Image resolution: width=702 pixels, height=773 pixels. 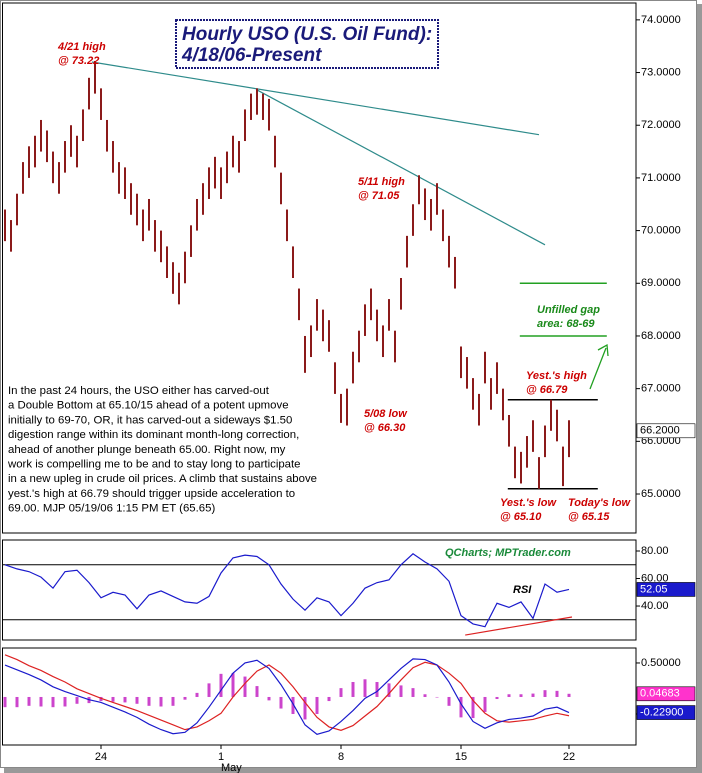 I want to click on chart-subtitle: 4/18/06-Present, so click(x=251, y=55).